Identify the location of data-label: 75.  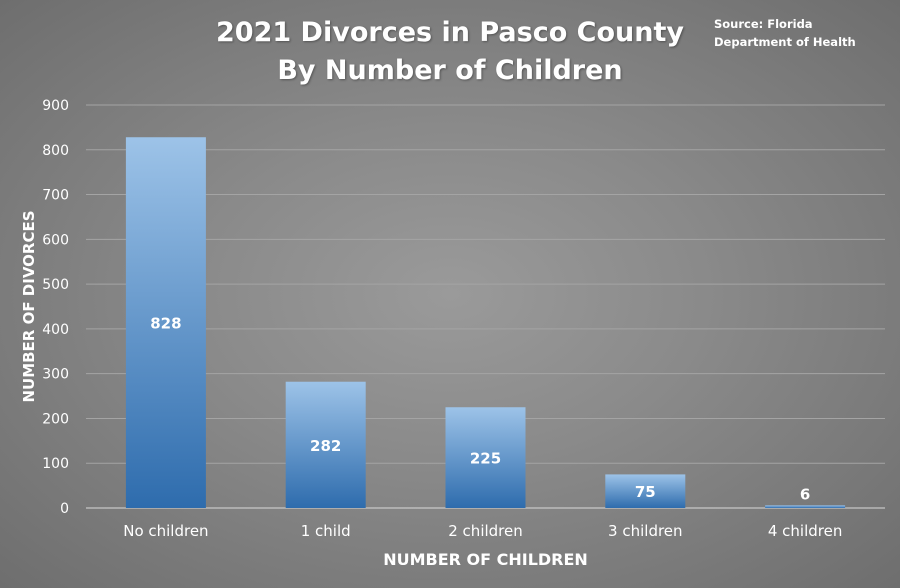
(645, 492).